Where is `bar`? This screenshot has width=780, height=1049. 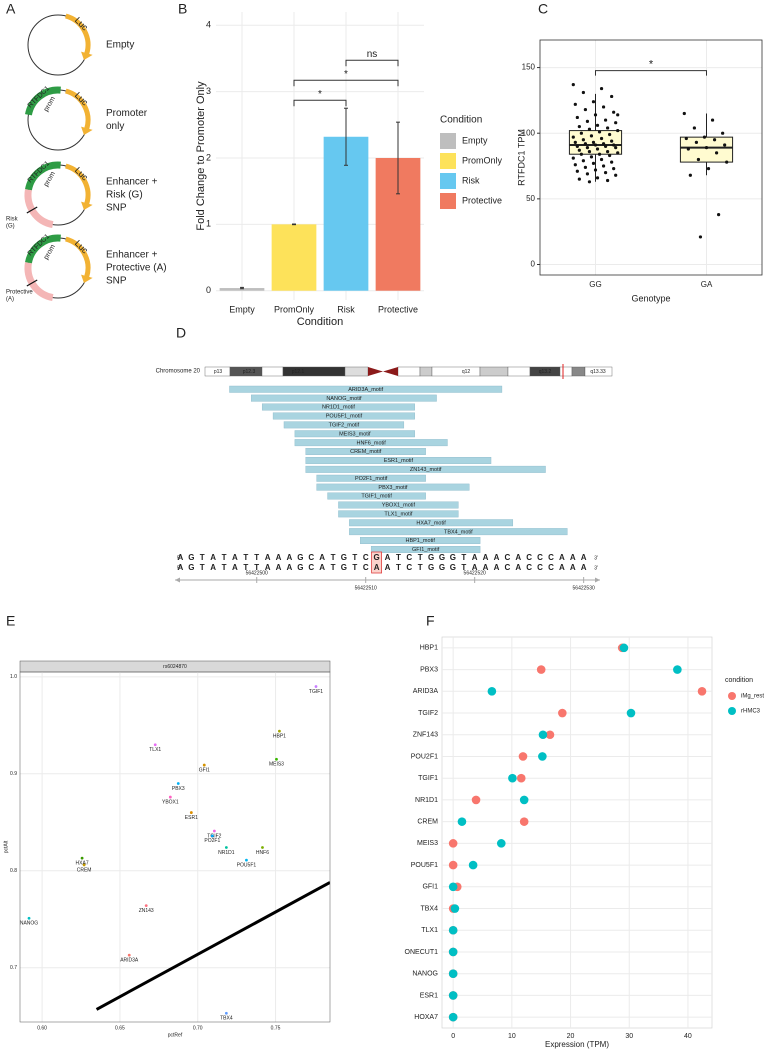
bar is located at coordinates (242, 289).